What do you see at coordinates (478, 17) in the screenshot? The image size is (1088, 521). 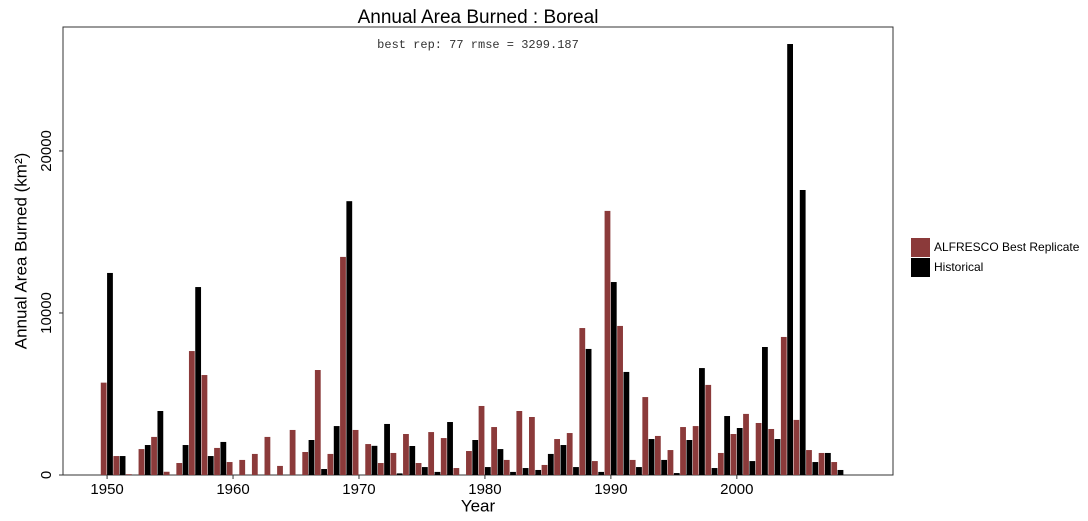 I see `chart-title: Annual Area Burned : Boreal` at bounding box center [478, 17].